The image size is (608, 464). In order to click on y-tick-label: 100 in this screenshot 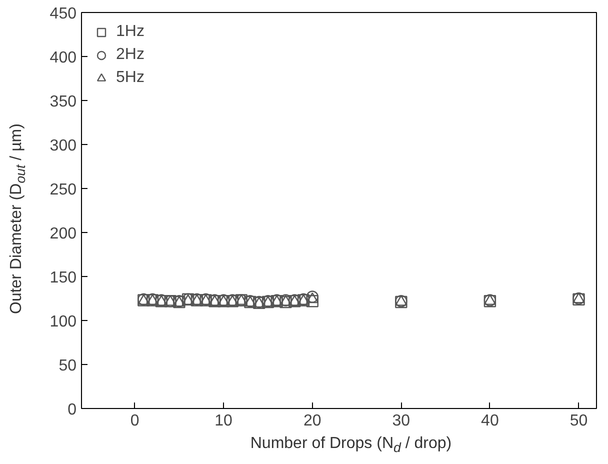, I will do `click(63, 322)`.